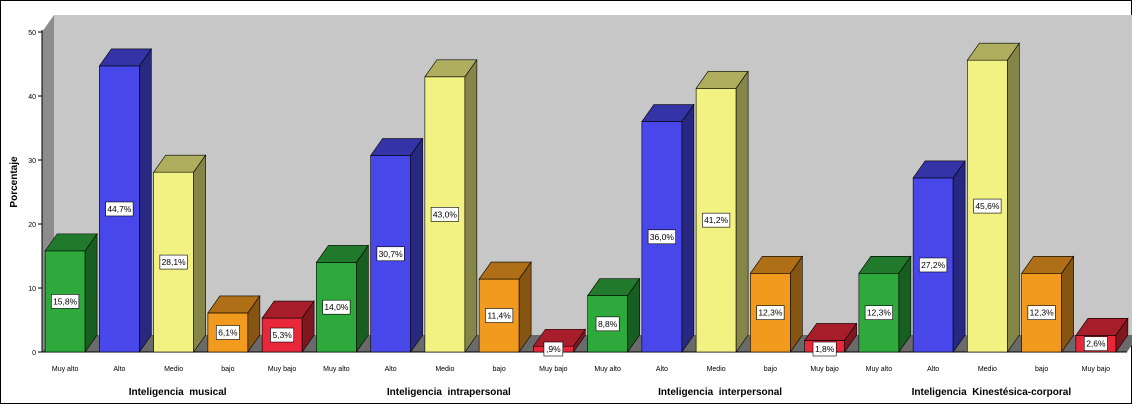 The height and width of the screenshot is (409, 1132). Describe the element at coordinates (178, 392) in the screenshot. I see `group-title: Inteligencia musical` at that location.